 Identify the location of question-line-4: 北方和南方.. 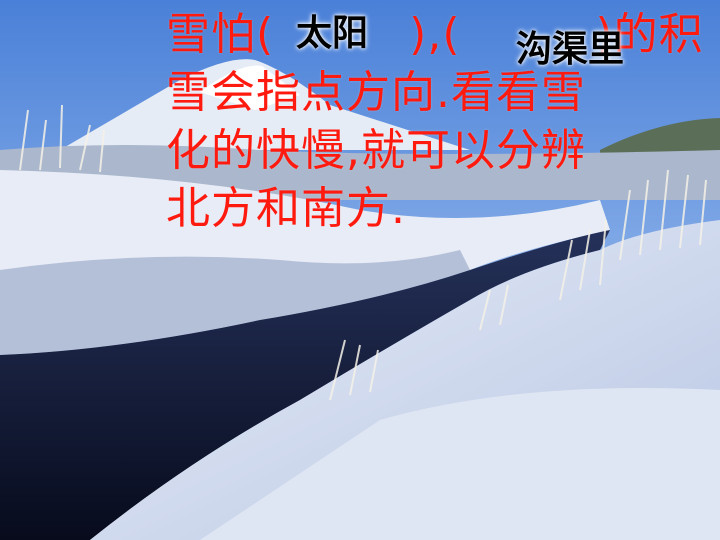
(286, 208).